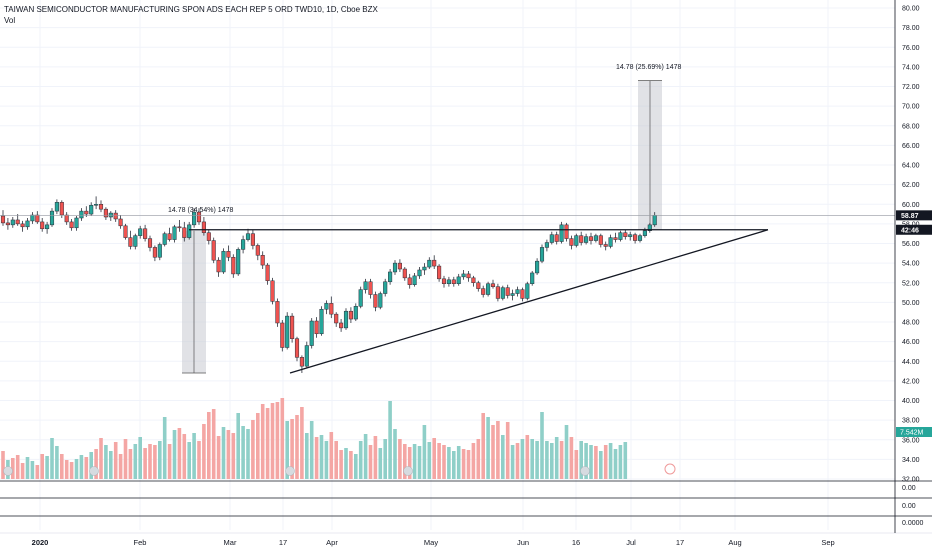  What do you see at coordinates (911, 126) in the screenshot?
I see `price-tick-label: 68.00` at bounding box center [911, 126].